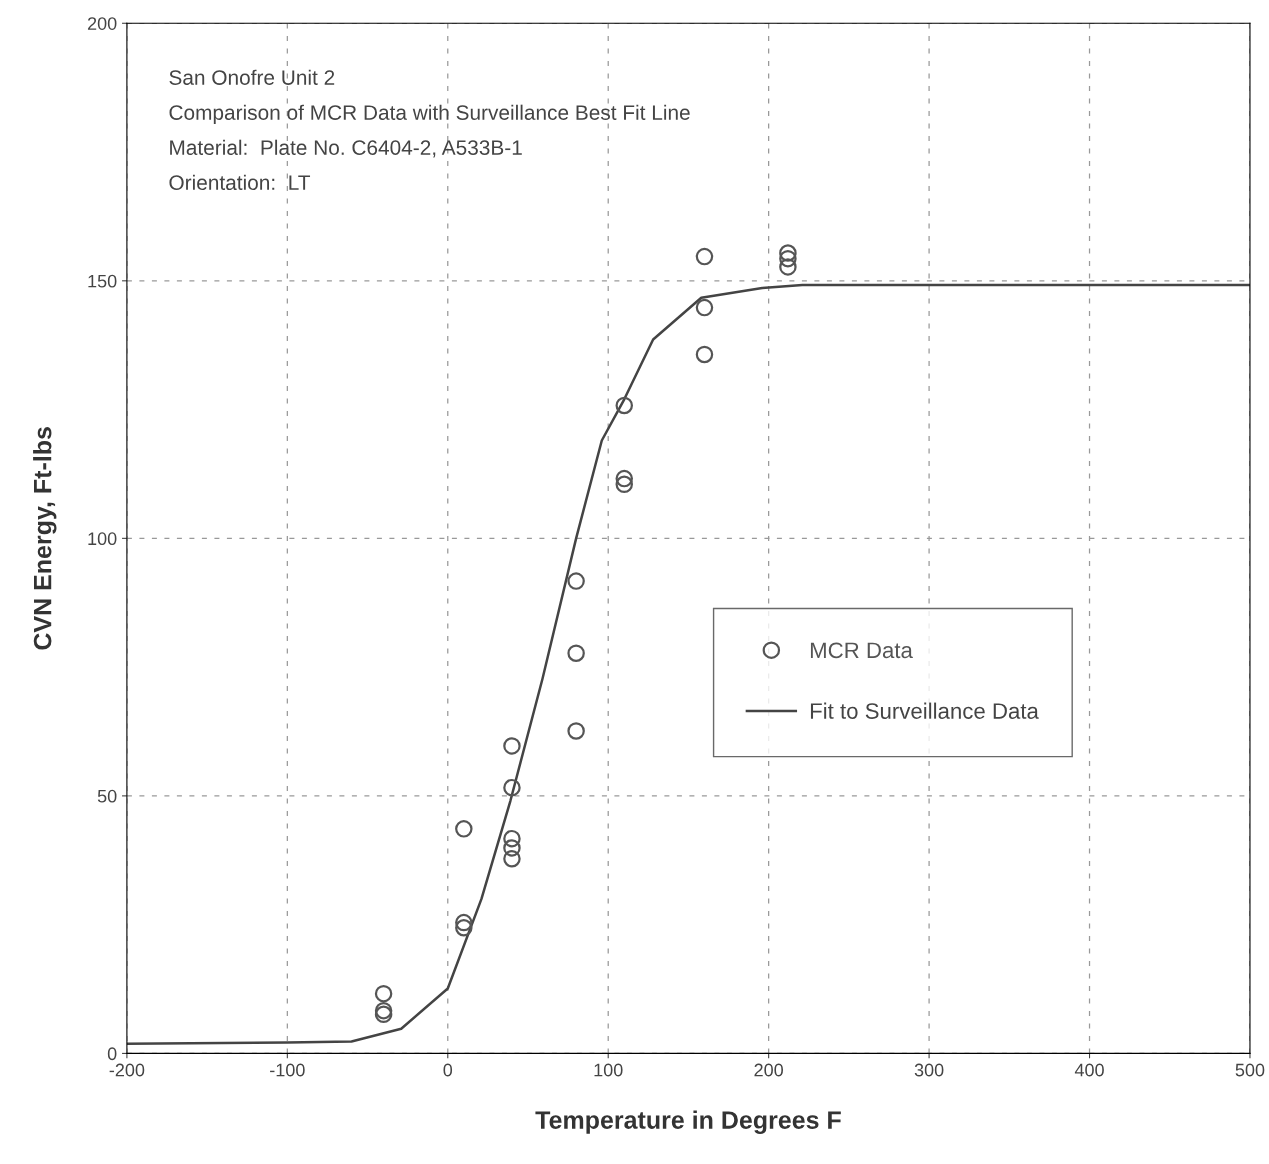 The height and width of the screenshot is (1164, 1269). I want to click on y-tick-label: 150, so click(102, 281).